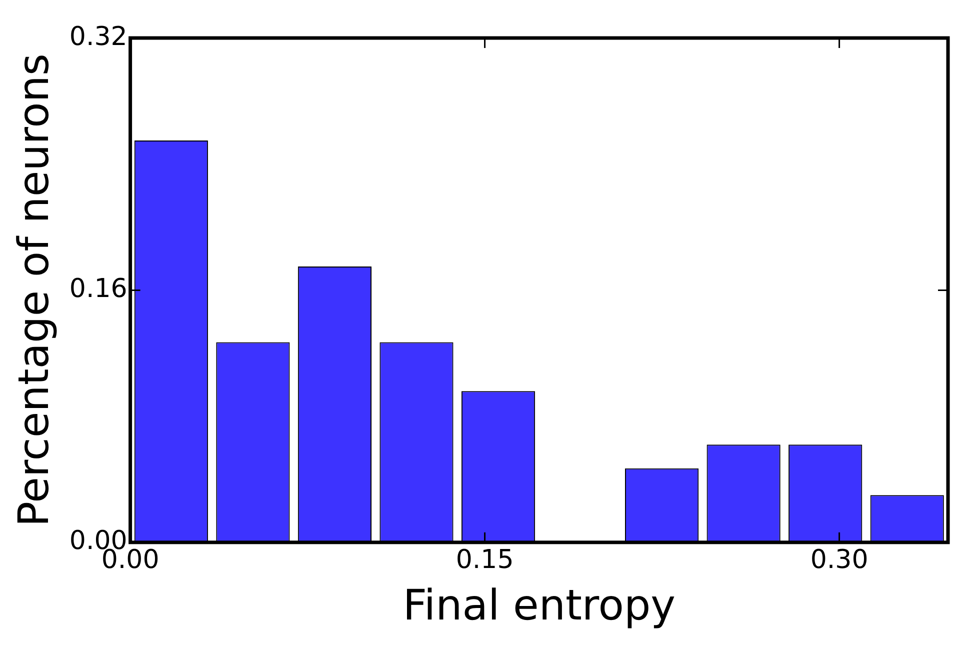  Describe the element at coordinates (485, 559) in the screenshot. I see `x-tick-label: 0.15` at that location.